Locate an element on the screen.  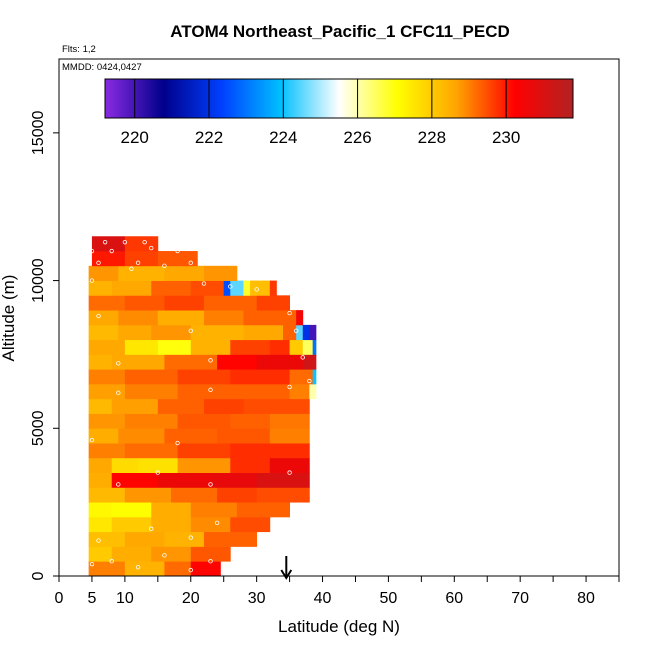
x-tick-label: 60 is located at coordinates (454, 598).